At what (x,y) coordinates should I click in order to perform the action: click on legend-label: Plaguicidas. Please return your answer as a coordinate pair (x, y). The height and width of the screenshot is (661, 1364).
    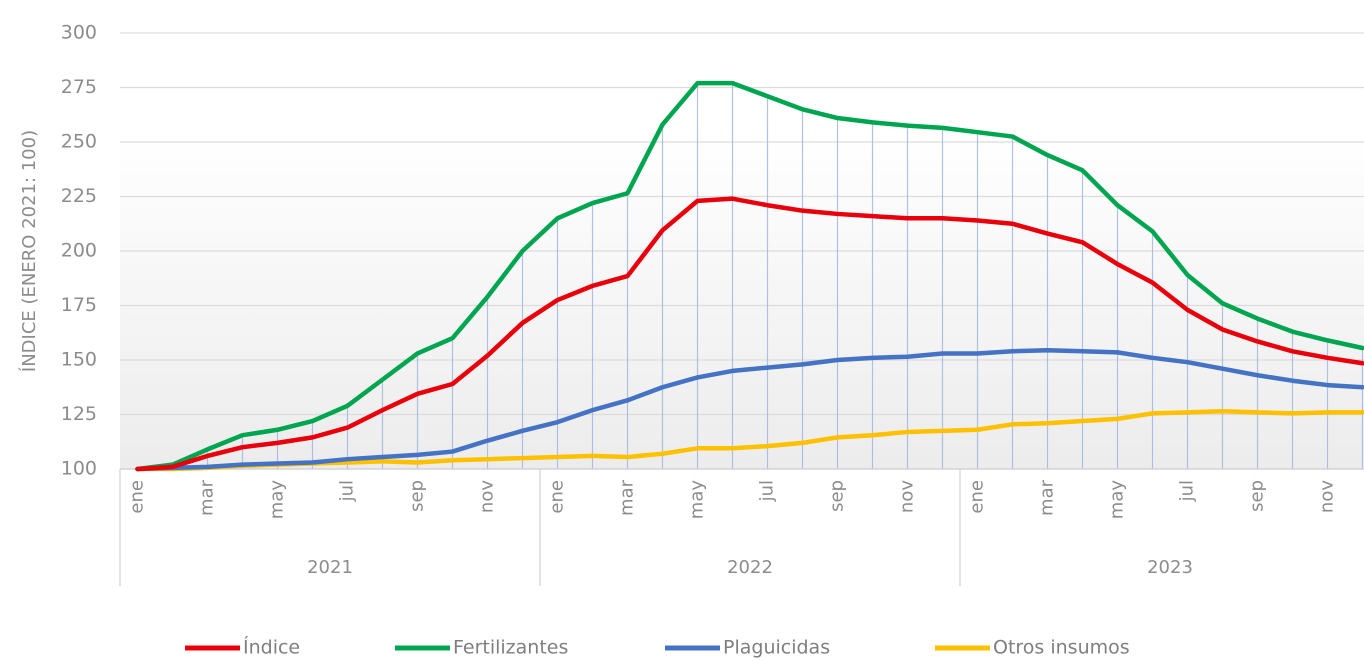
    Looking at the image, I should click on (776, 648).